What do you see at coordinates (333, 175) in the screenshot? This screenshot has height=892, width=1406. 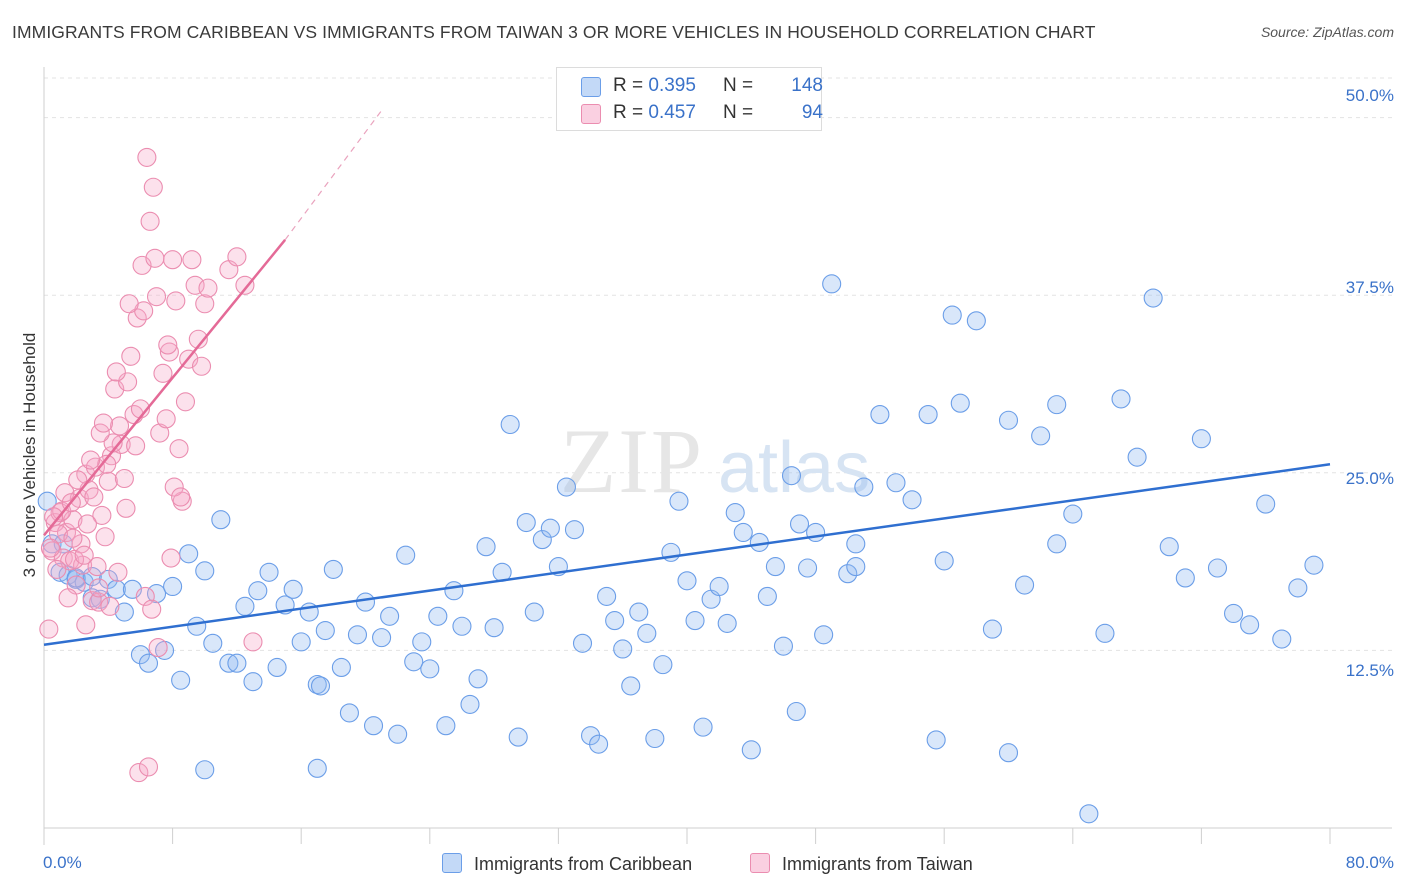 I see `trend-line-taiwan-extension` at bounding box center [333, 175].